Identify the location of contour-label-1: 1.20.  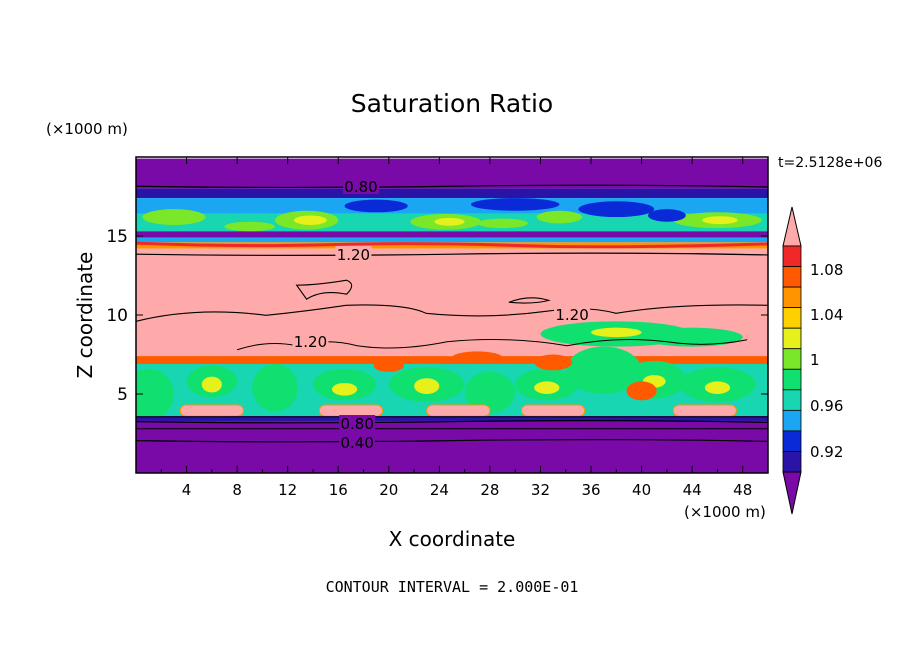
(353, 255).